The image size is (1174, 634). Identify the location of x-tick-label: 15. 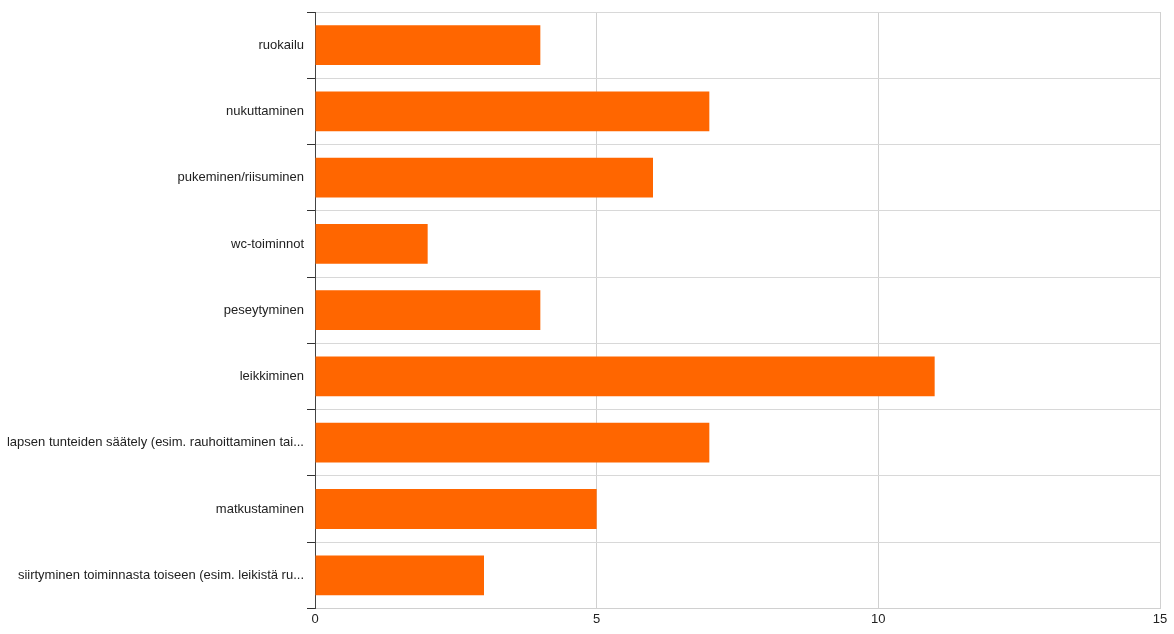
(1160, 618).